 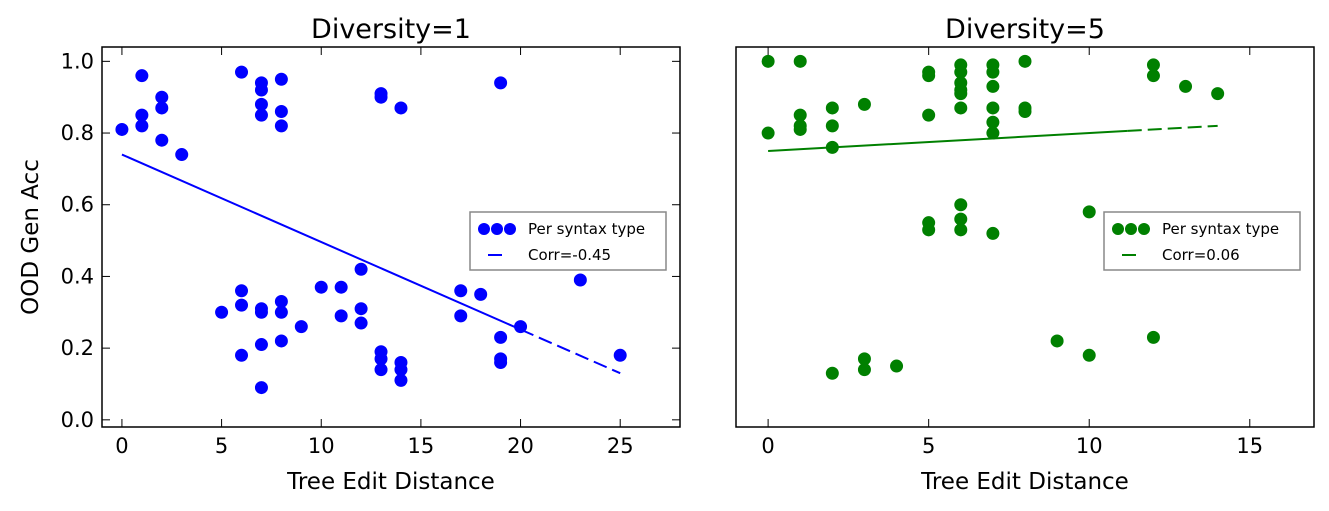 I want to click on legend-label: Corr=0.06, so click(x=1201, y=255).